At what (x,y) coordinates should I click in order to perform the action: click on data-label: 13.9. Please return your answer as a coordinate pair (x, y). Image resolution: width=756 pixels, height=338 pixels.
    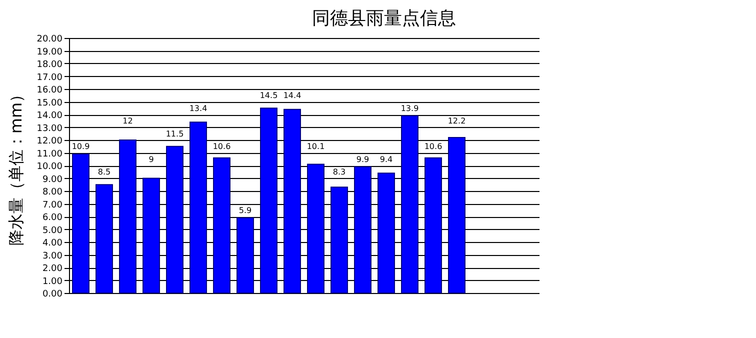
    Looking at the image, I should click on (409, 108).